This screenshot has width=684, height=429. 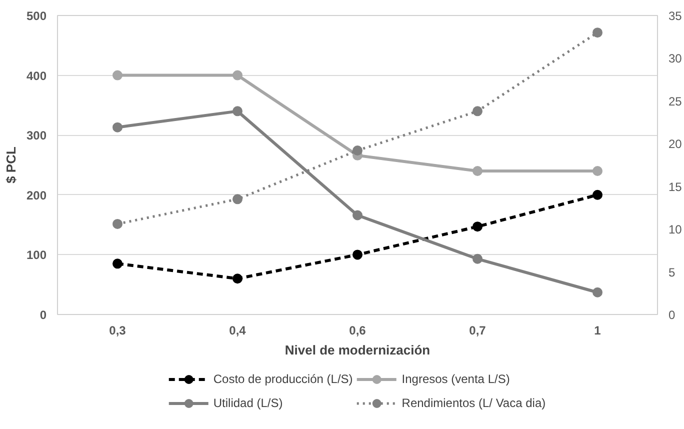 I want to click on y-tick-label: 200, so click(x=36, y=195).